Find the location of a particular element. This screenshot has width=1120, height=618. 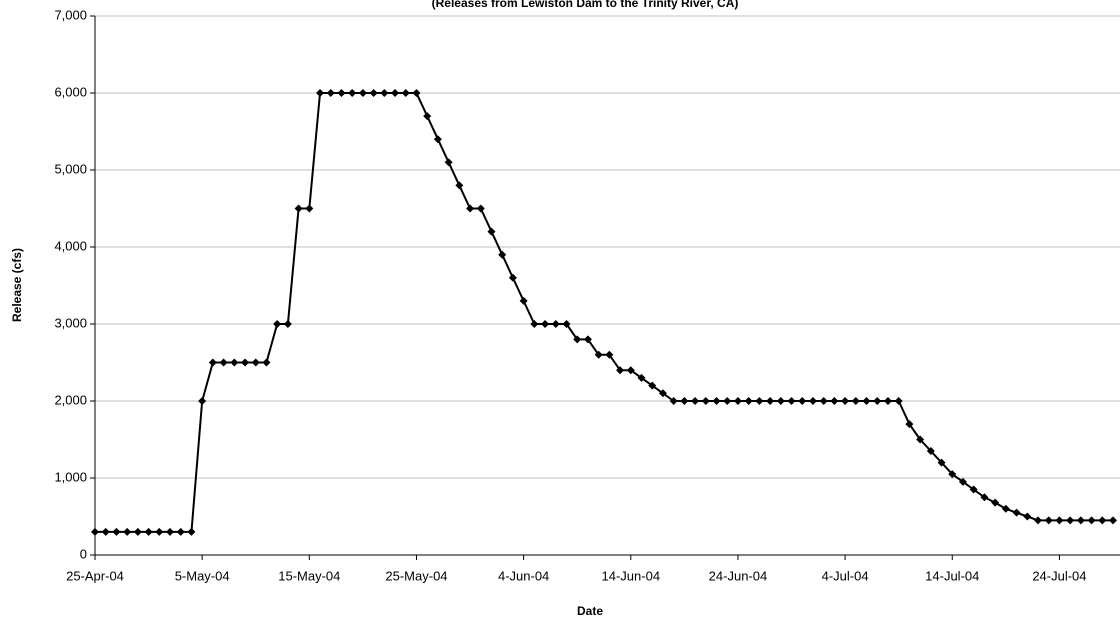

y-tick-label: 2,000 is located at coordinates (70, 399).